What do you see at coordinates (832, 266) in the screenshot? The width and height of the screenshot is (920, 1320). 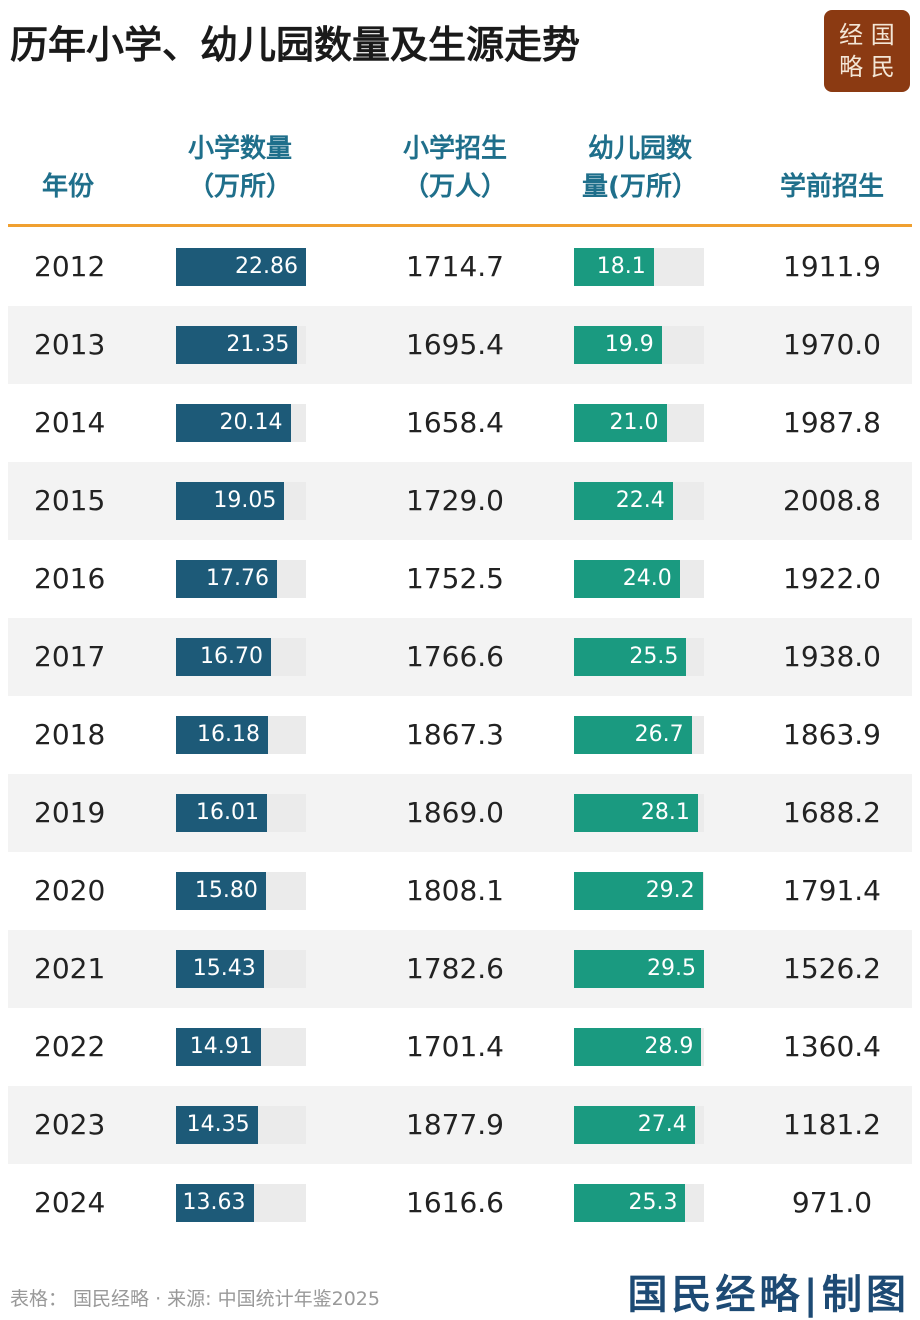 I see `cell-value: 1911.9` at bounding box center [832, 266].